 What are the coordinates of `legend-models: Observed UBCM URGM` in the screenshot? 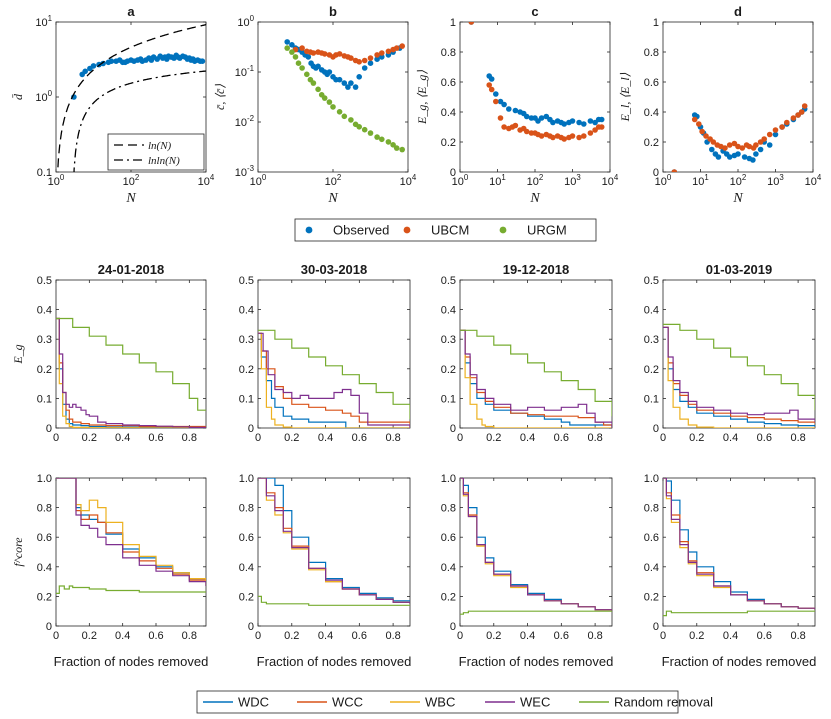 It's located at (445, 230).